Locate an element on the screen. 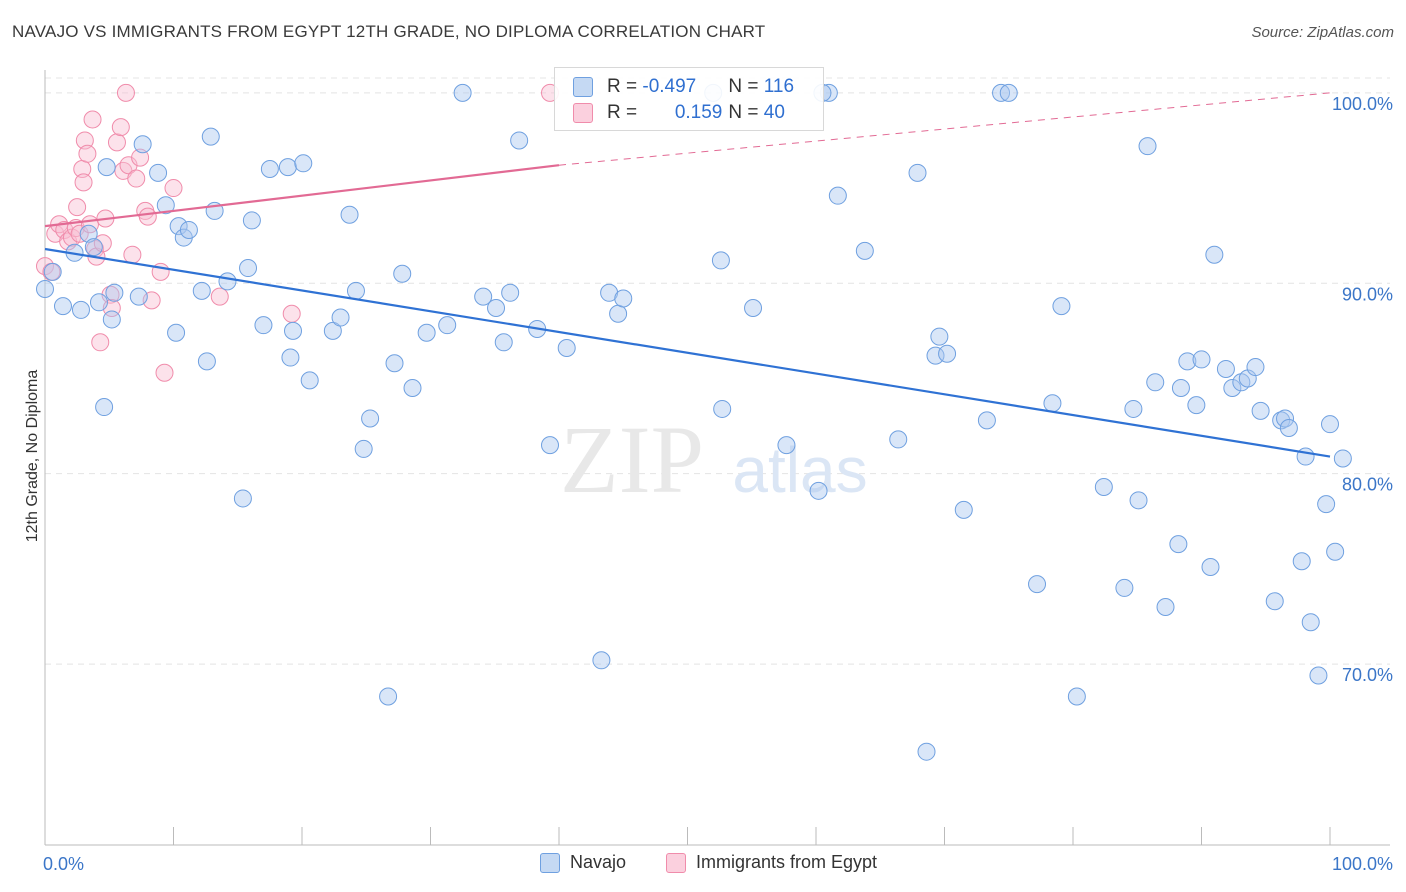 The width and height of the screenshot is (1406, 892). legend-navajo-swatch is located at coordinates (550, 862).